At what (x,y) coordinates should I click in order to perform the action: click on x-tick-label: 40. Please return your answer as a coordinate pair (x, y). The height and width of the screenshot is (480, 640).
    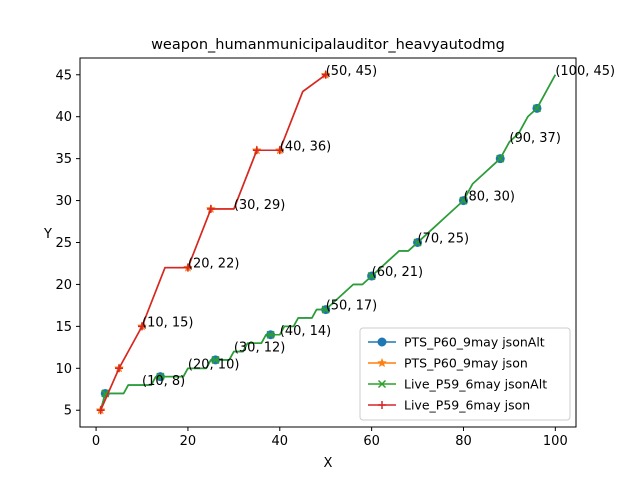
    Looking at the image, I should click on (280, 441).